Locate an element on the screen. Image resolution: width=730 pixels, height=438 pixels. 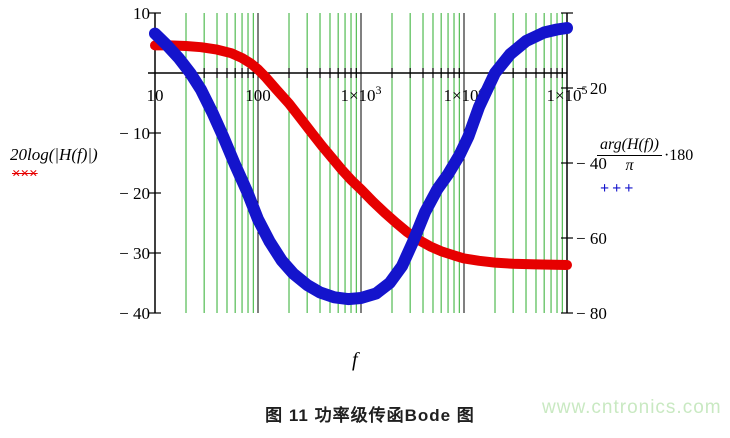
watermark: www.cntronics.com is located at coordinates (632, 407).